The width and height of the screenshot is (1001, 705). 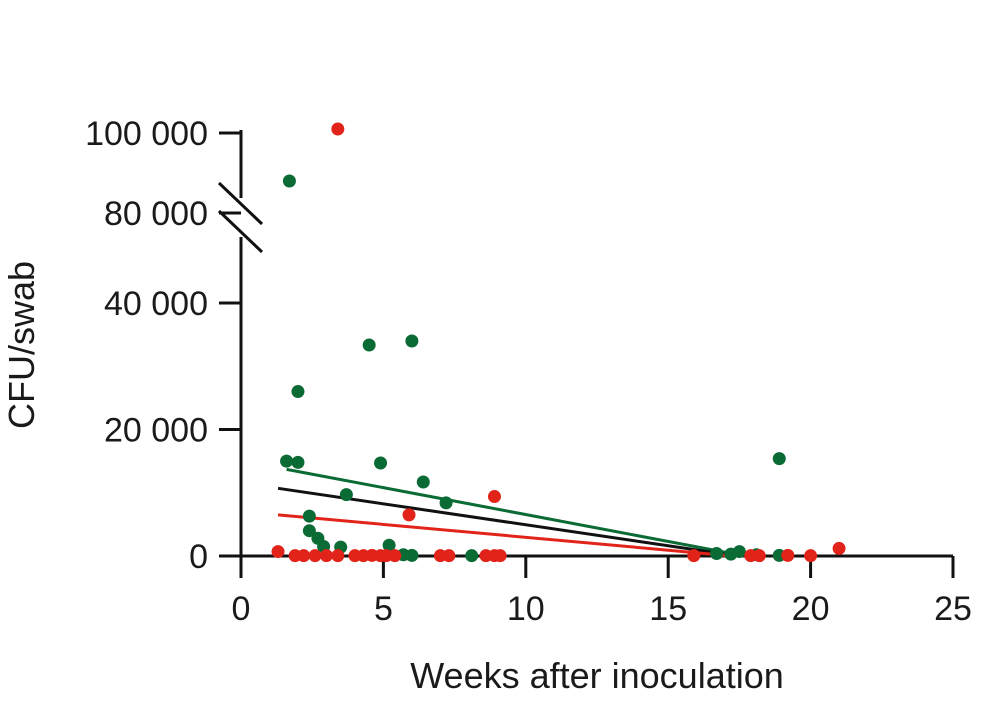 What do you see at coordinates (953, 609) in the screenshot?
I see `x-tick-label: 25` at bounding box center [953, 609].